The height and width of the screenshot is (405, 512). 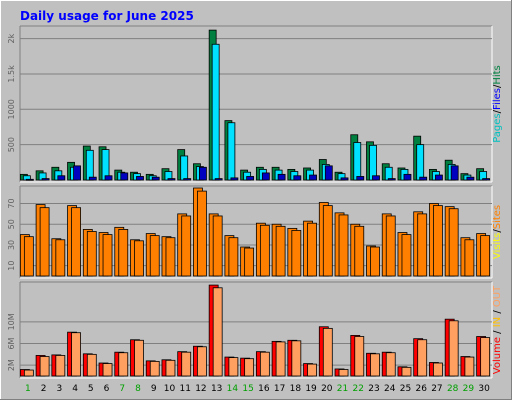 I want to click on x-tick-label-6: 6, so click(x=107, y=389).